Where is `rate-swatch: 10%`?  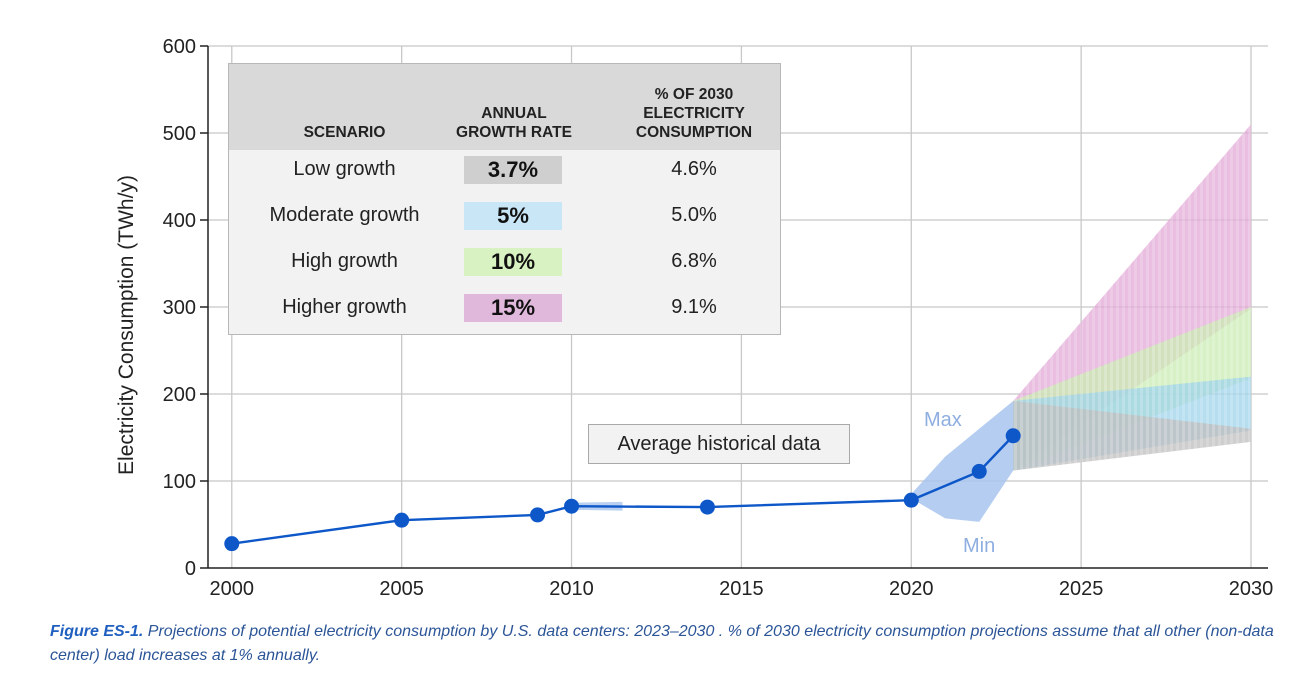
rate-swatch: 10% is located at coordinates (513, 262).